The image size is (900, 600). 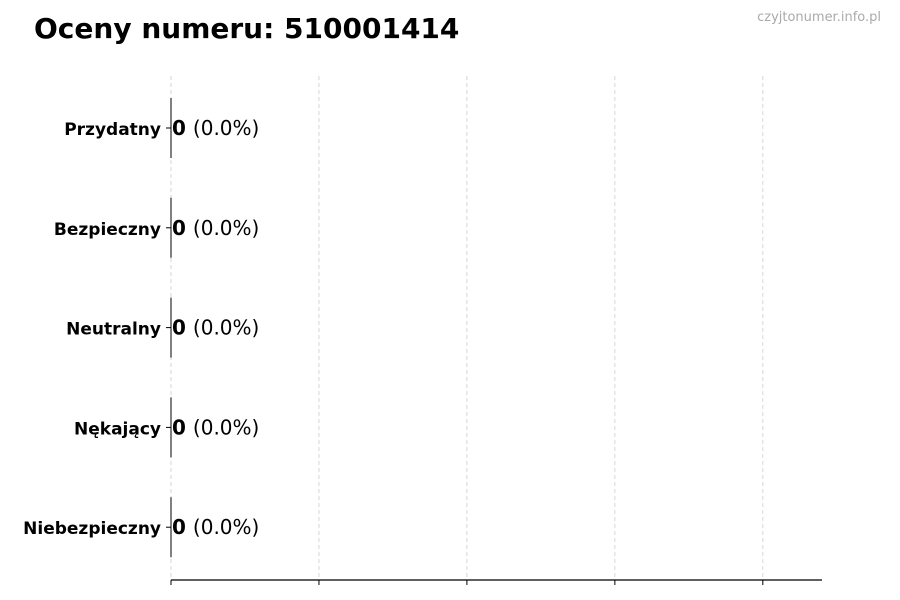 I want to click on chart-title: Oceny numeru: 510001414, so click(x=247, y=28).